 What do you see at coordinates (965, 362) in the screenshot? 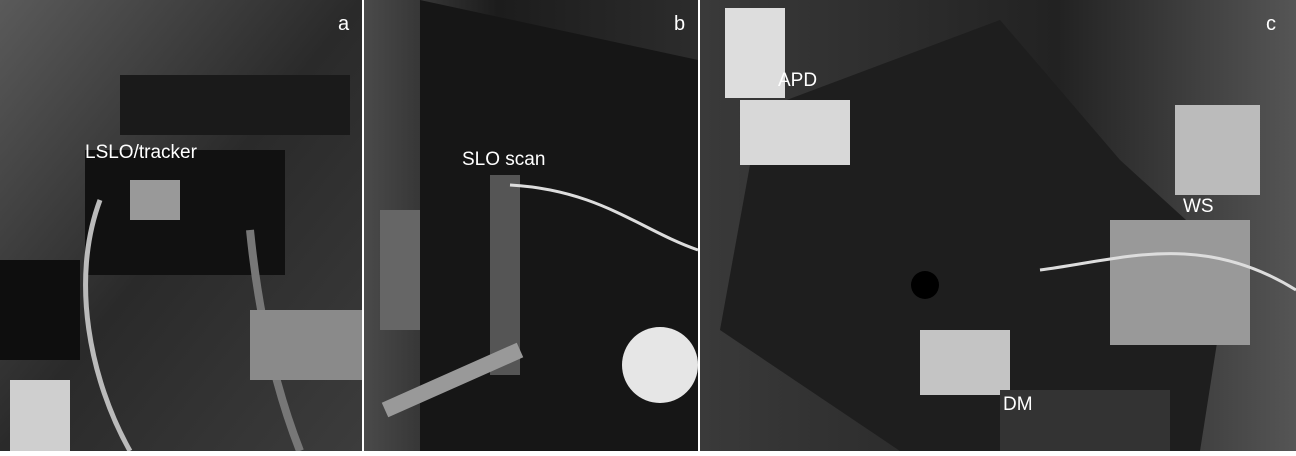
I see `dm-module` at bounding box center [965, 362].